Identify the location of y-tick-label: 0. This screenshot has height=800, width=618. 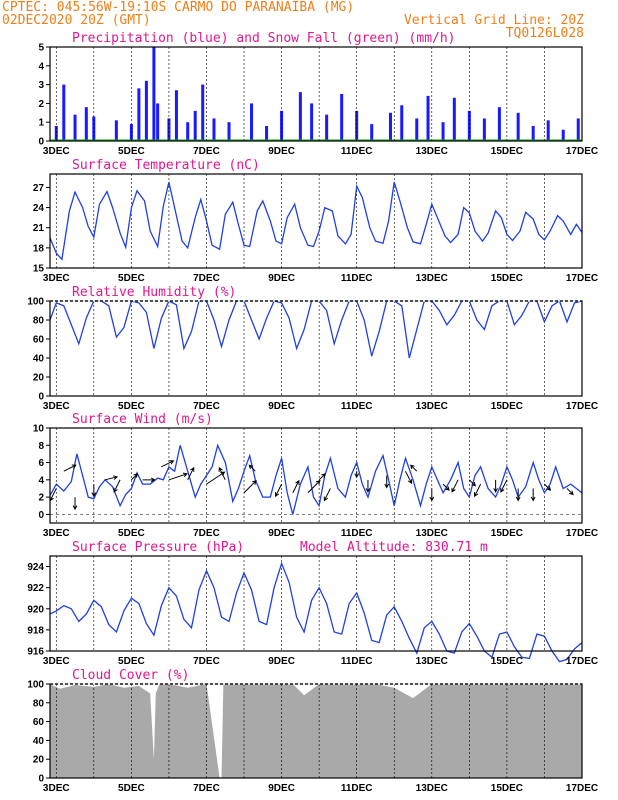
(41, 142).